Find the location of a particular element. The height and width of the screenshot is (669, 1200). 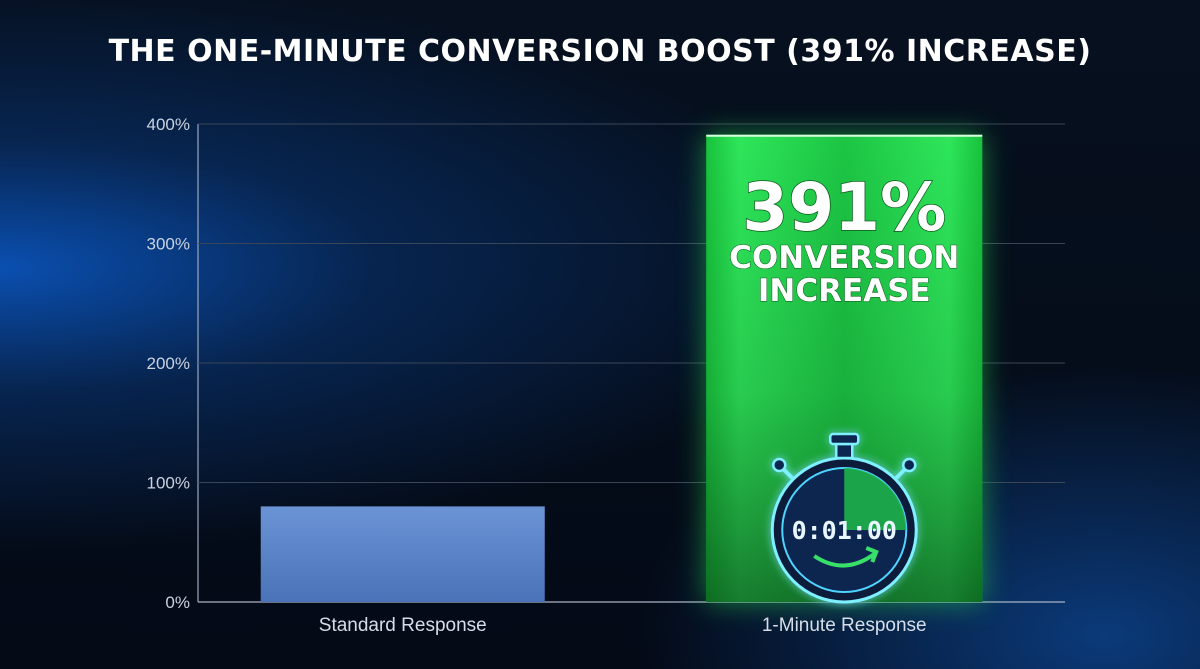

annotation-line1: CONVERSION is located at coordinates (844, 258).